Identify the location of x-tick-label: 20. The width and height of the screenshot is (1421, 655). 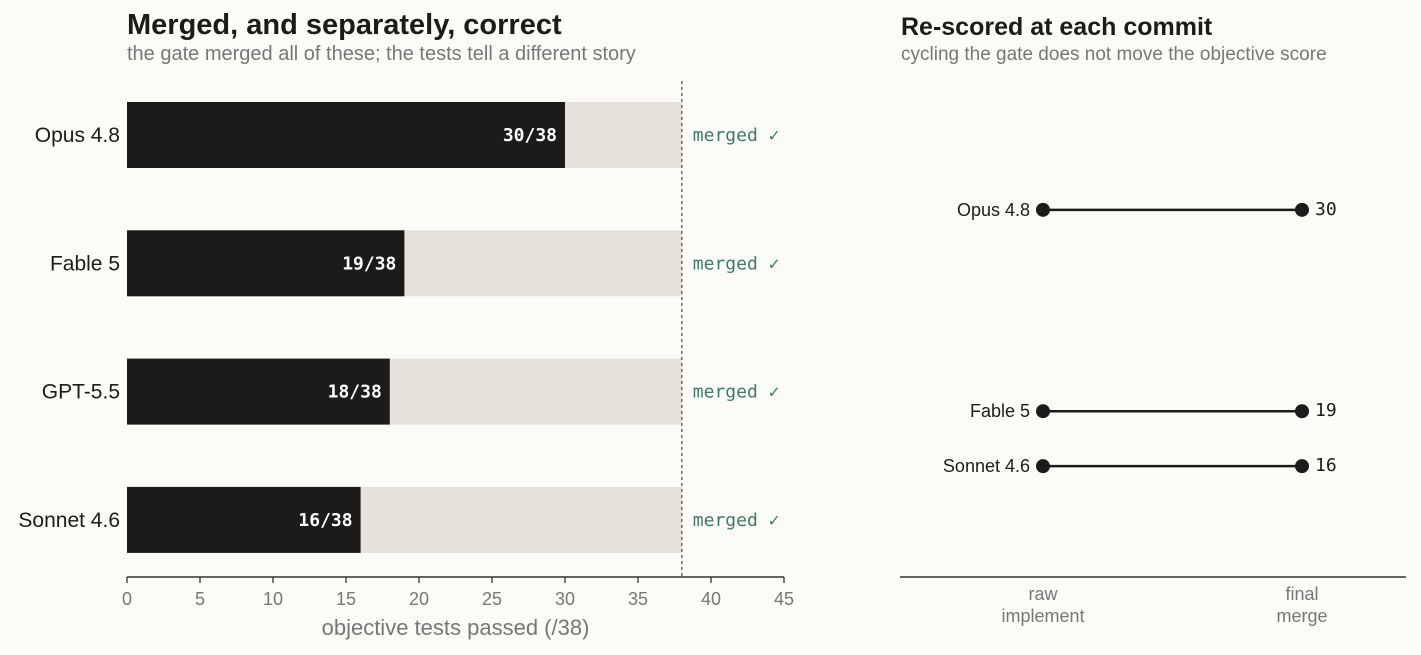
(419, 599).